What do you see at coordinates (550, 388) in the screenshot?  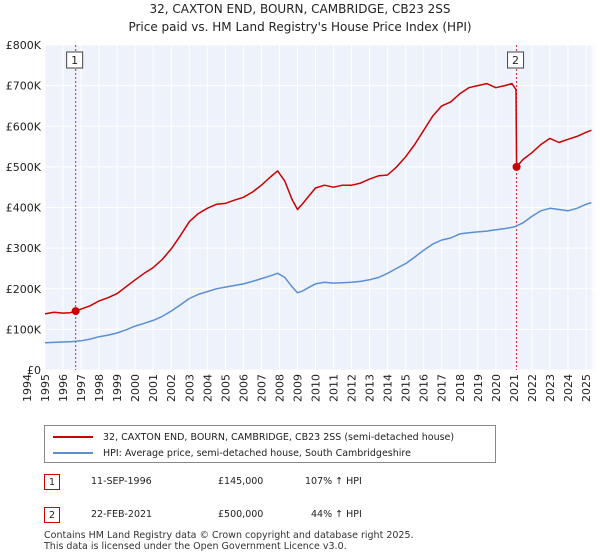 I see `x-tick-label: 2023` at bounding box center [550, 388].